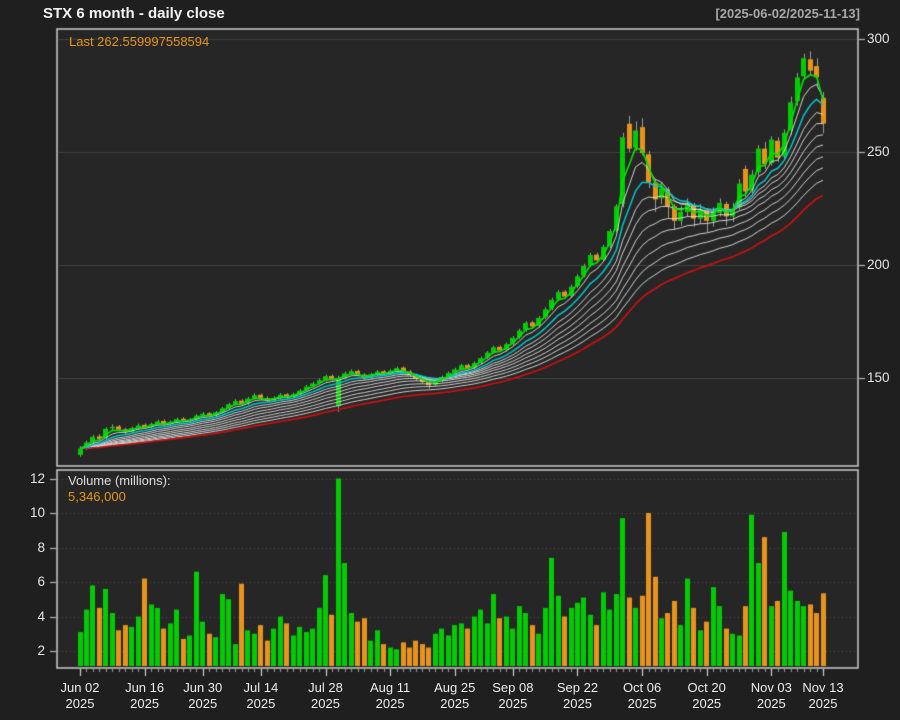 The image size is (900, 720). I want to click on last-price-label: Last 262.559997558594, so click(139, 41).